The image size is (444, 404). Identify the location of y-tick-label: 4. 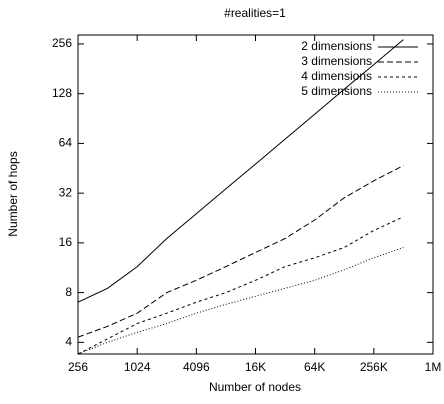
(68, 342).